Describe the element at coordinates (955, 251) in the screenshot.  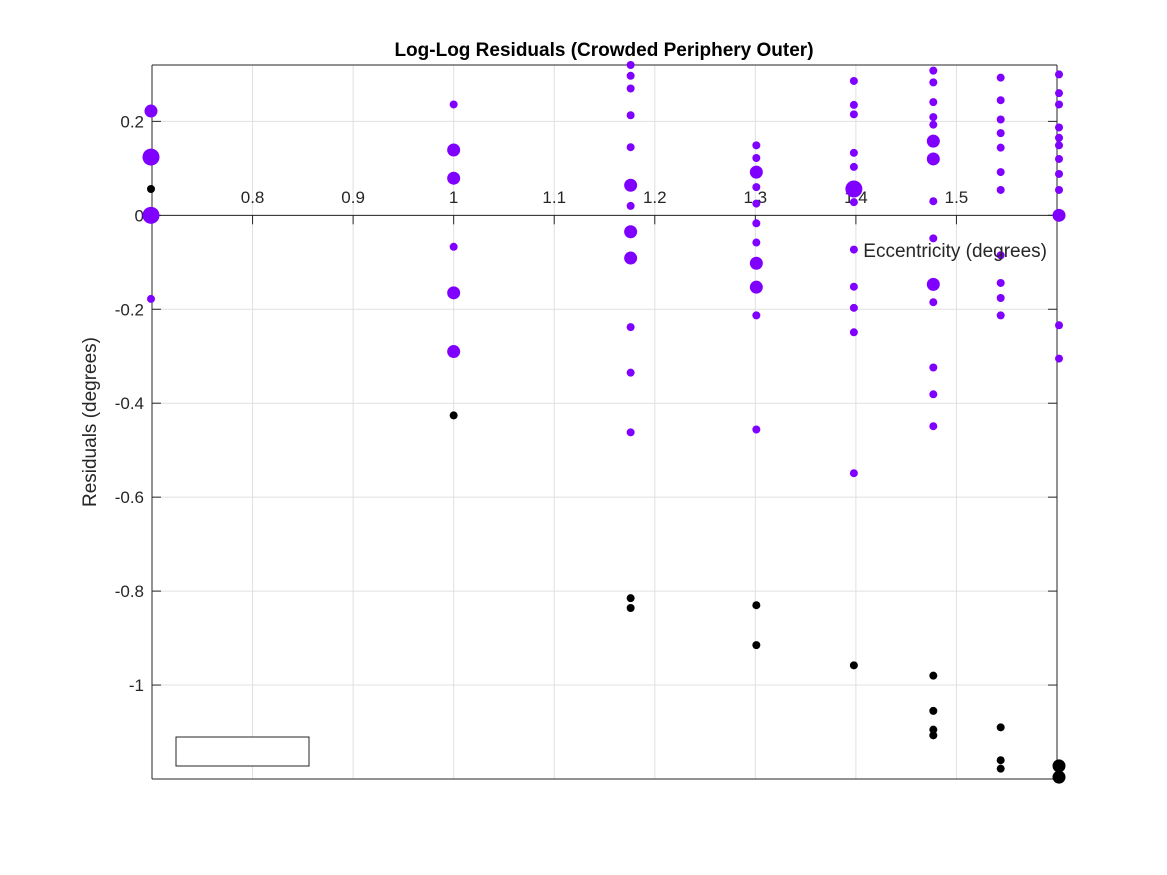
I see `x-axis-label: Eccentricity (degrees)` at that location.